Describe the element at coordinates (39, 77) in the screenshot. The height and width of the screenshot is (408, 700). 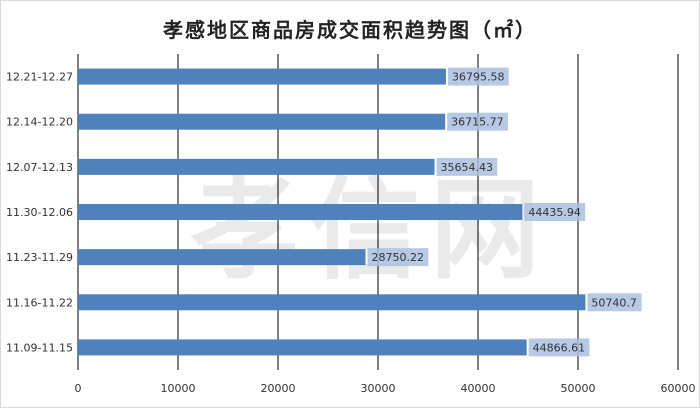
I see `y-tick-label: 12.21-12.27` at that location.